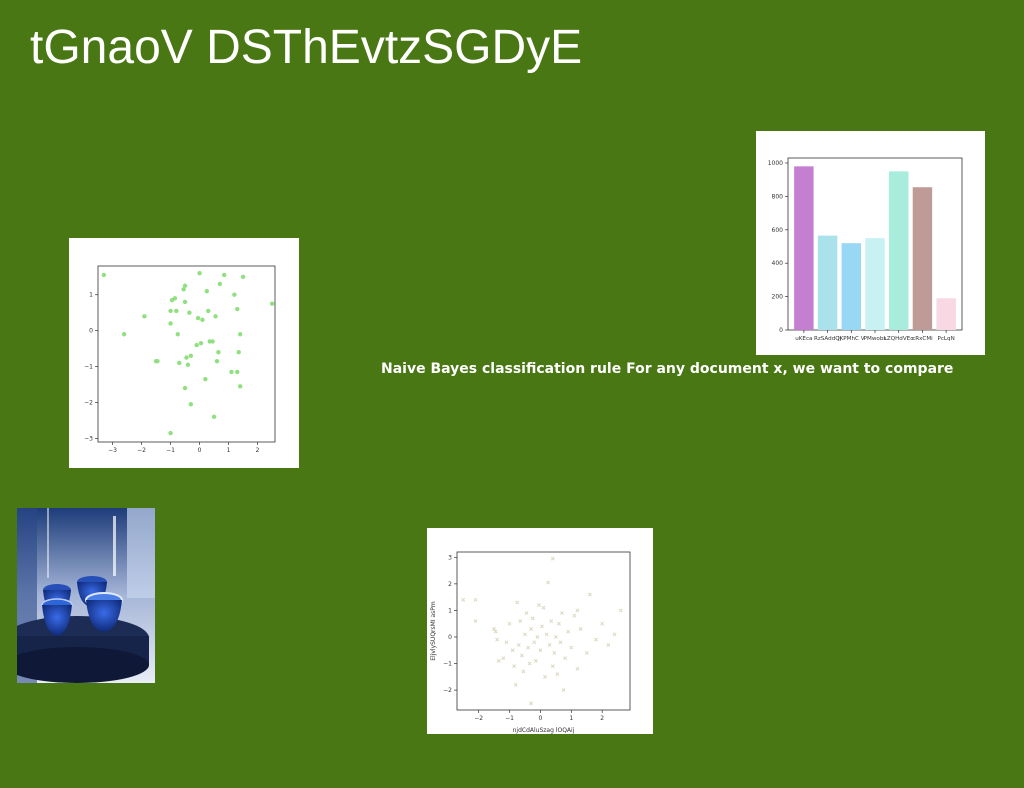  I want to click on scatter-panel-left: −3 −2 −1 0 1 2 1 0 −1 −2 −3, so click(184, 353).